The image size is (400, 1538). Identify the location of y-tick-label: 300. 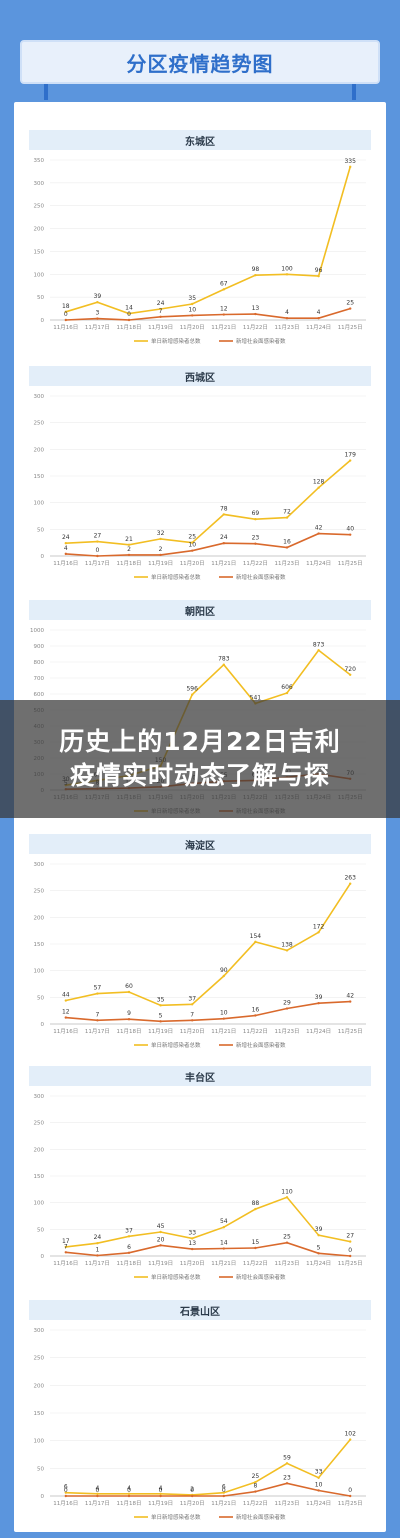
(39, 1331).